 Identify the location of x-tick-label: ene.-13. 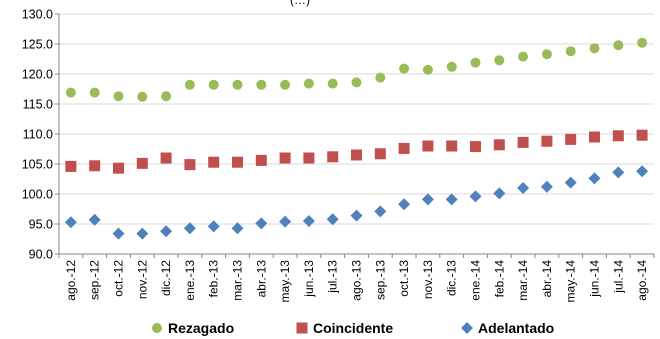
(190, 280).